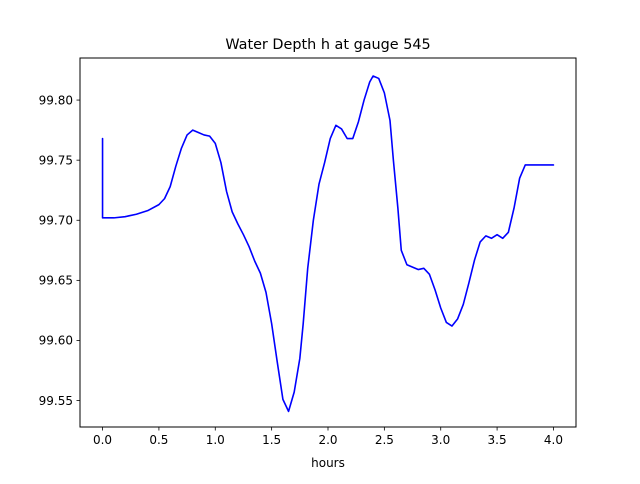 This screenshot has height=484, width=640. Describe the element at coordinates (56, 341) in the screenshot. I see `y-tick-label: 99.60` at that location.